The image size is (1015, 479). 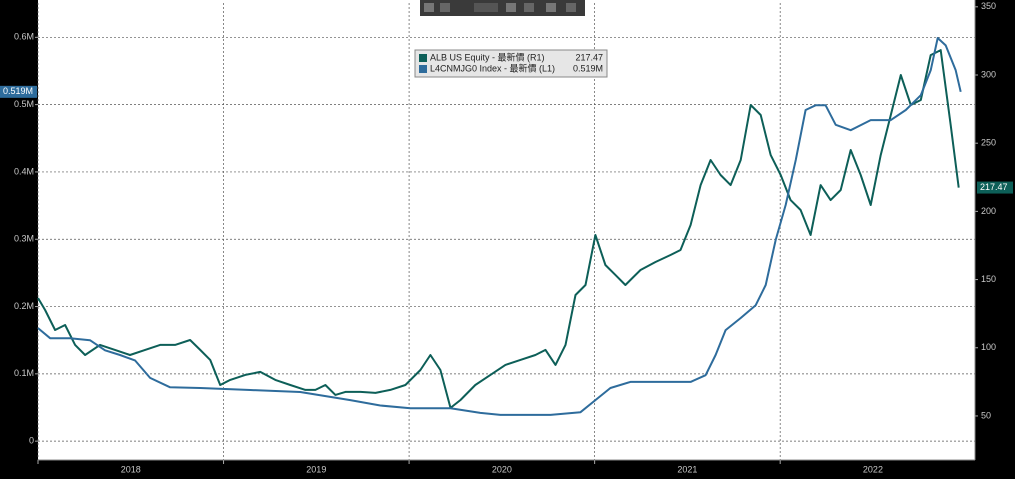 I want to click on toolbar-bg, so click(x=502, y=8).